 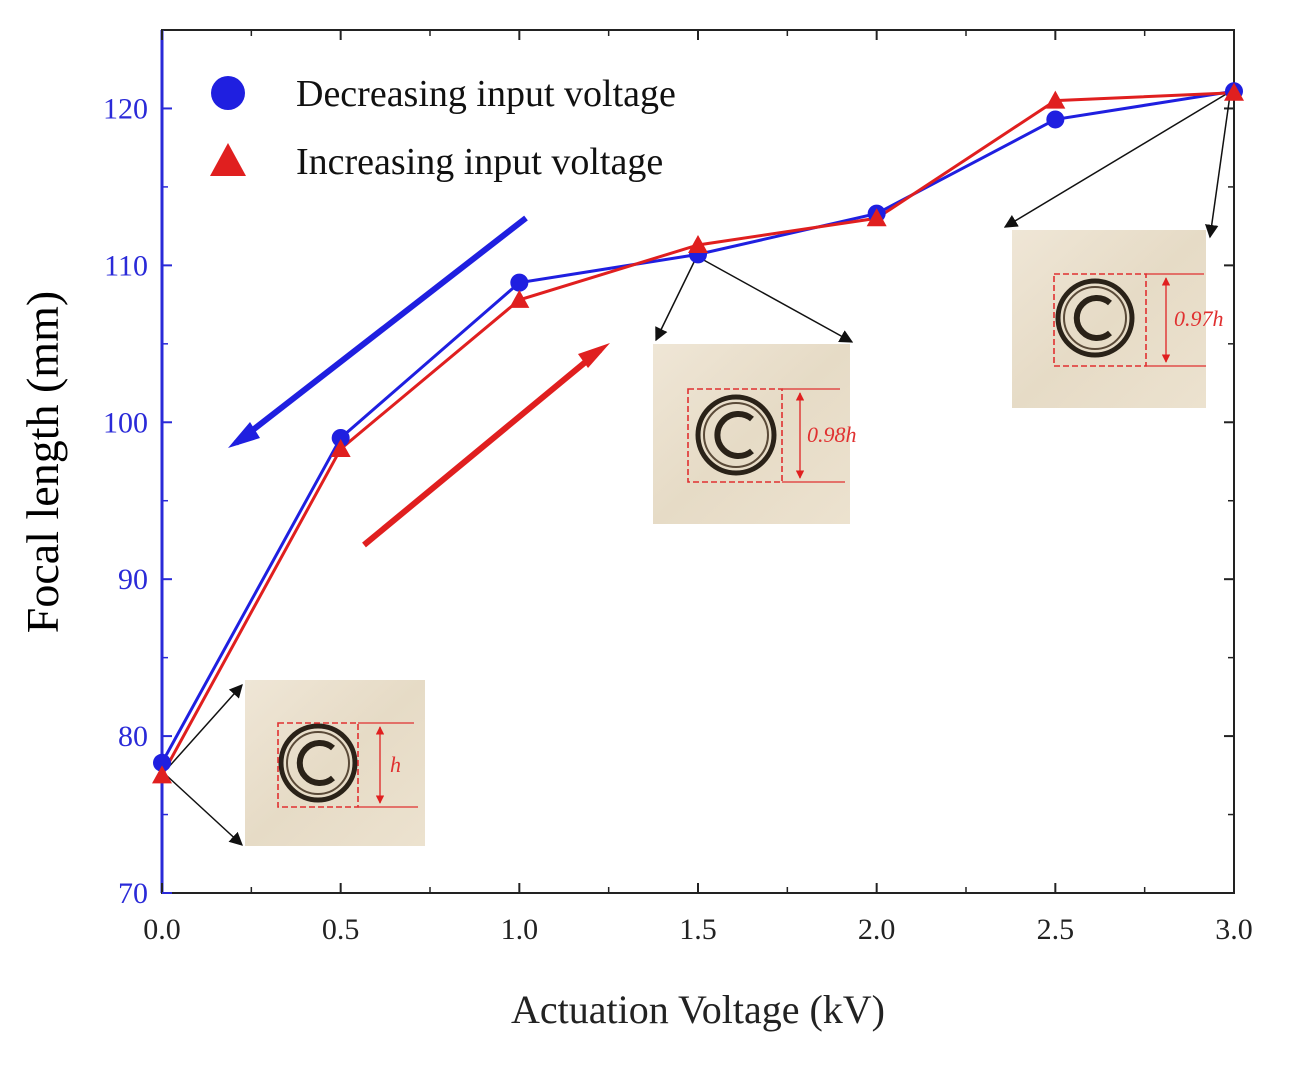 I want to click on inset-image-h: h, so click(x=295, y=763).